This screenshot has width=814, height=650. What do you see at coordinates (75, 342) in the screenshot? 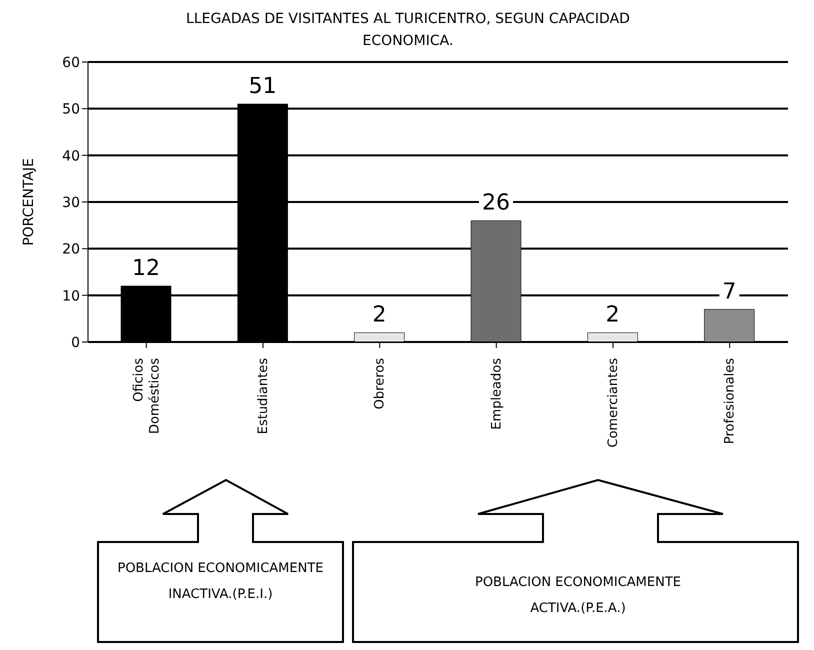
I see `y-tick-label: 0` at bounding box center [75, 342].